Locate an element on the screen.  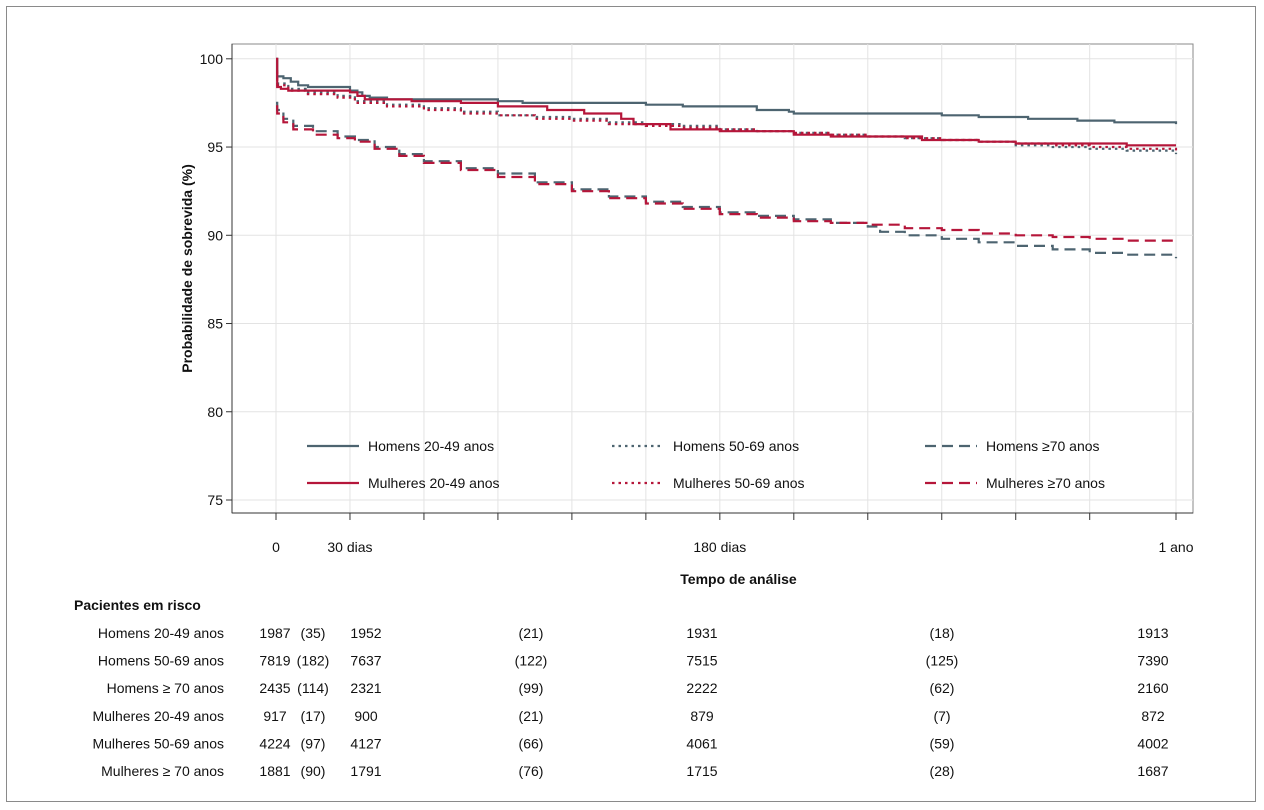
legend-label: Homens 50-69 anos is located at coordinates (736, 446).